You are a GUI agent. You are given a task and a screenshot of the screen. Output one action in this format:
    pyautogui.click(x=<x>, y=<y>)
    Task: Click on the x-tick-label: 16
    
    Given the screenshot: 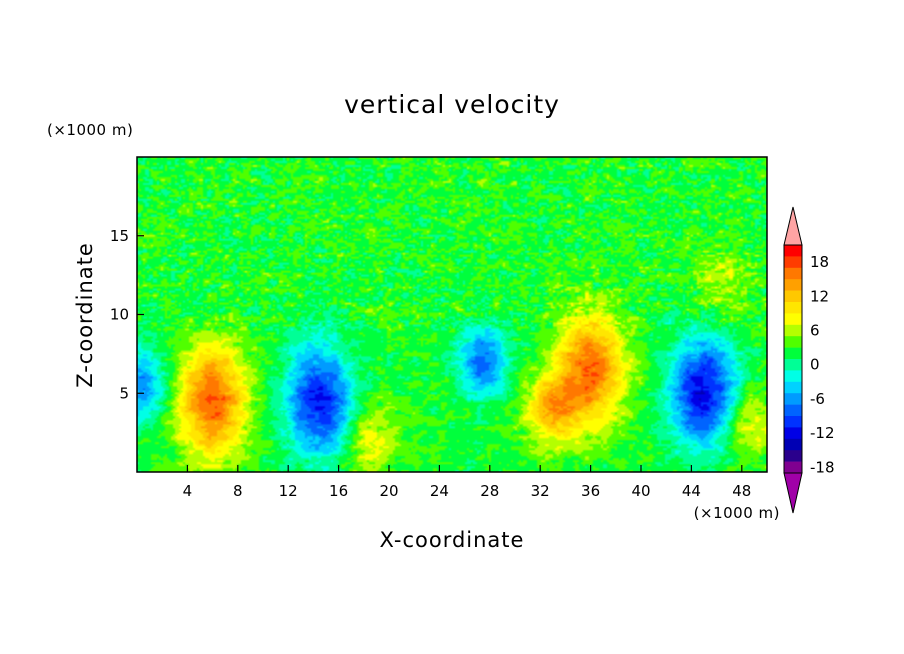 What is the action you would take?
    pyautogui.click(x=338, y=491)
    